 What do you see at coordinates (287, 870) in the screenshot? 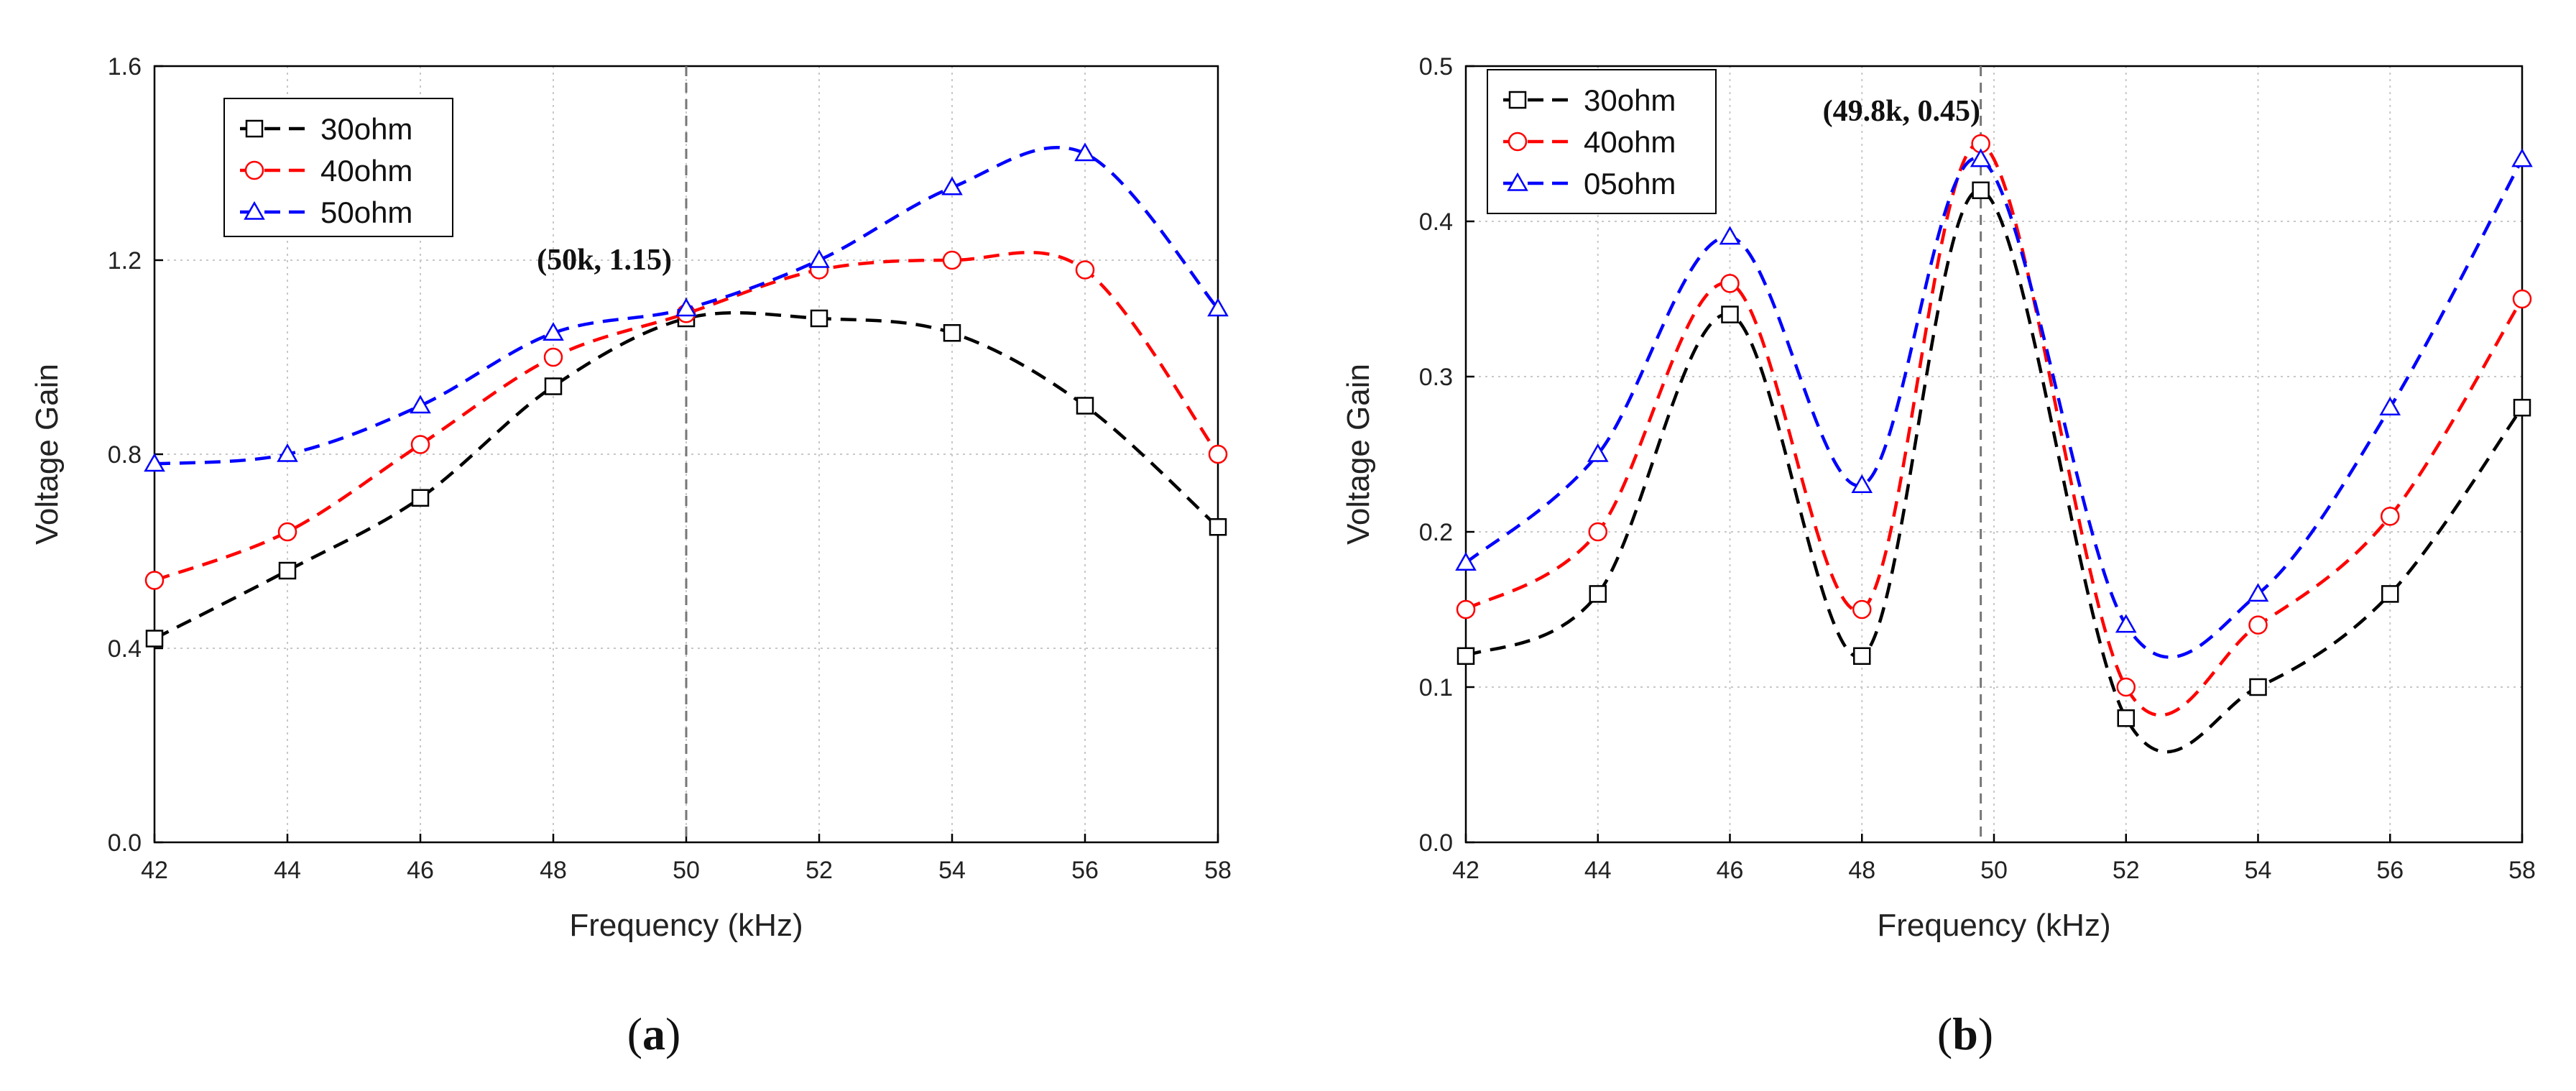
I see `x-tick-label: 44` at bounding box center [287, 870].